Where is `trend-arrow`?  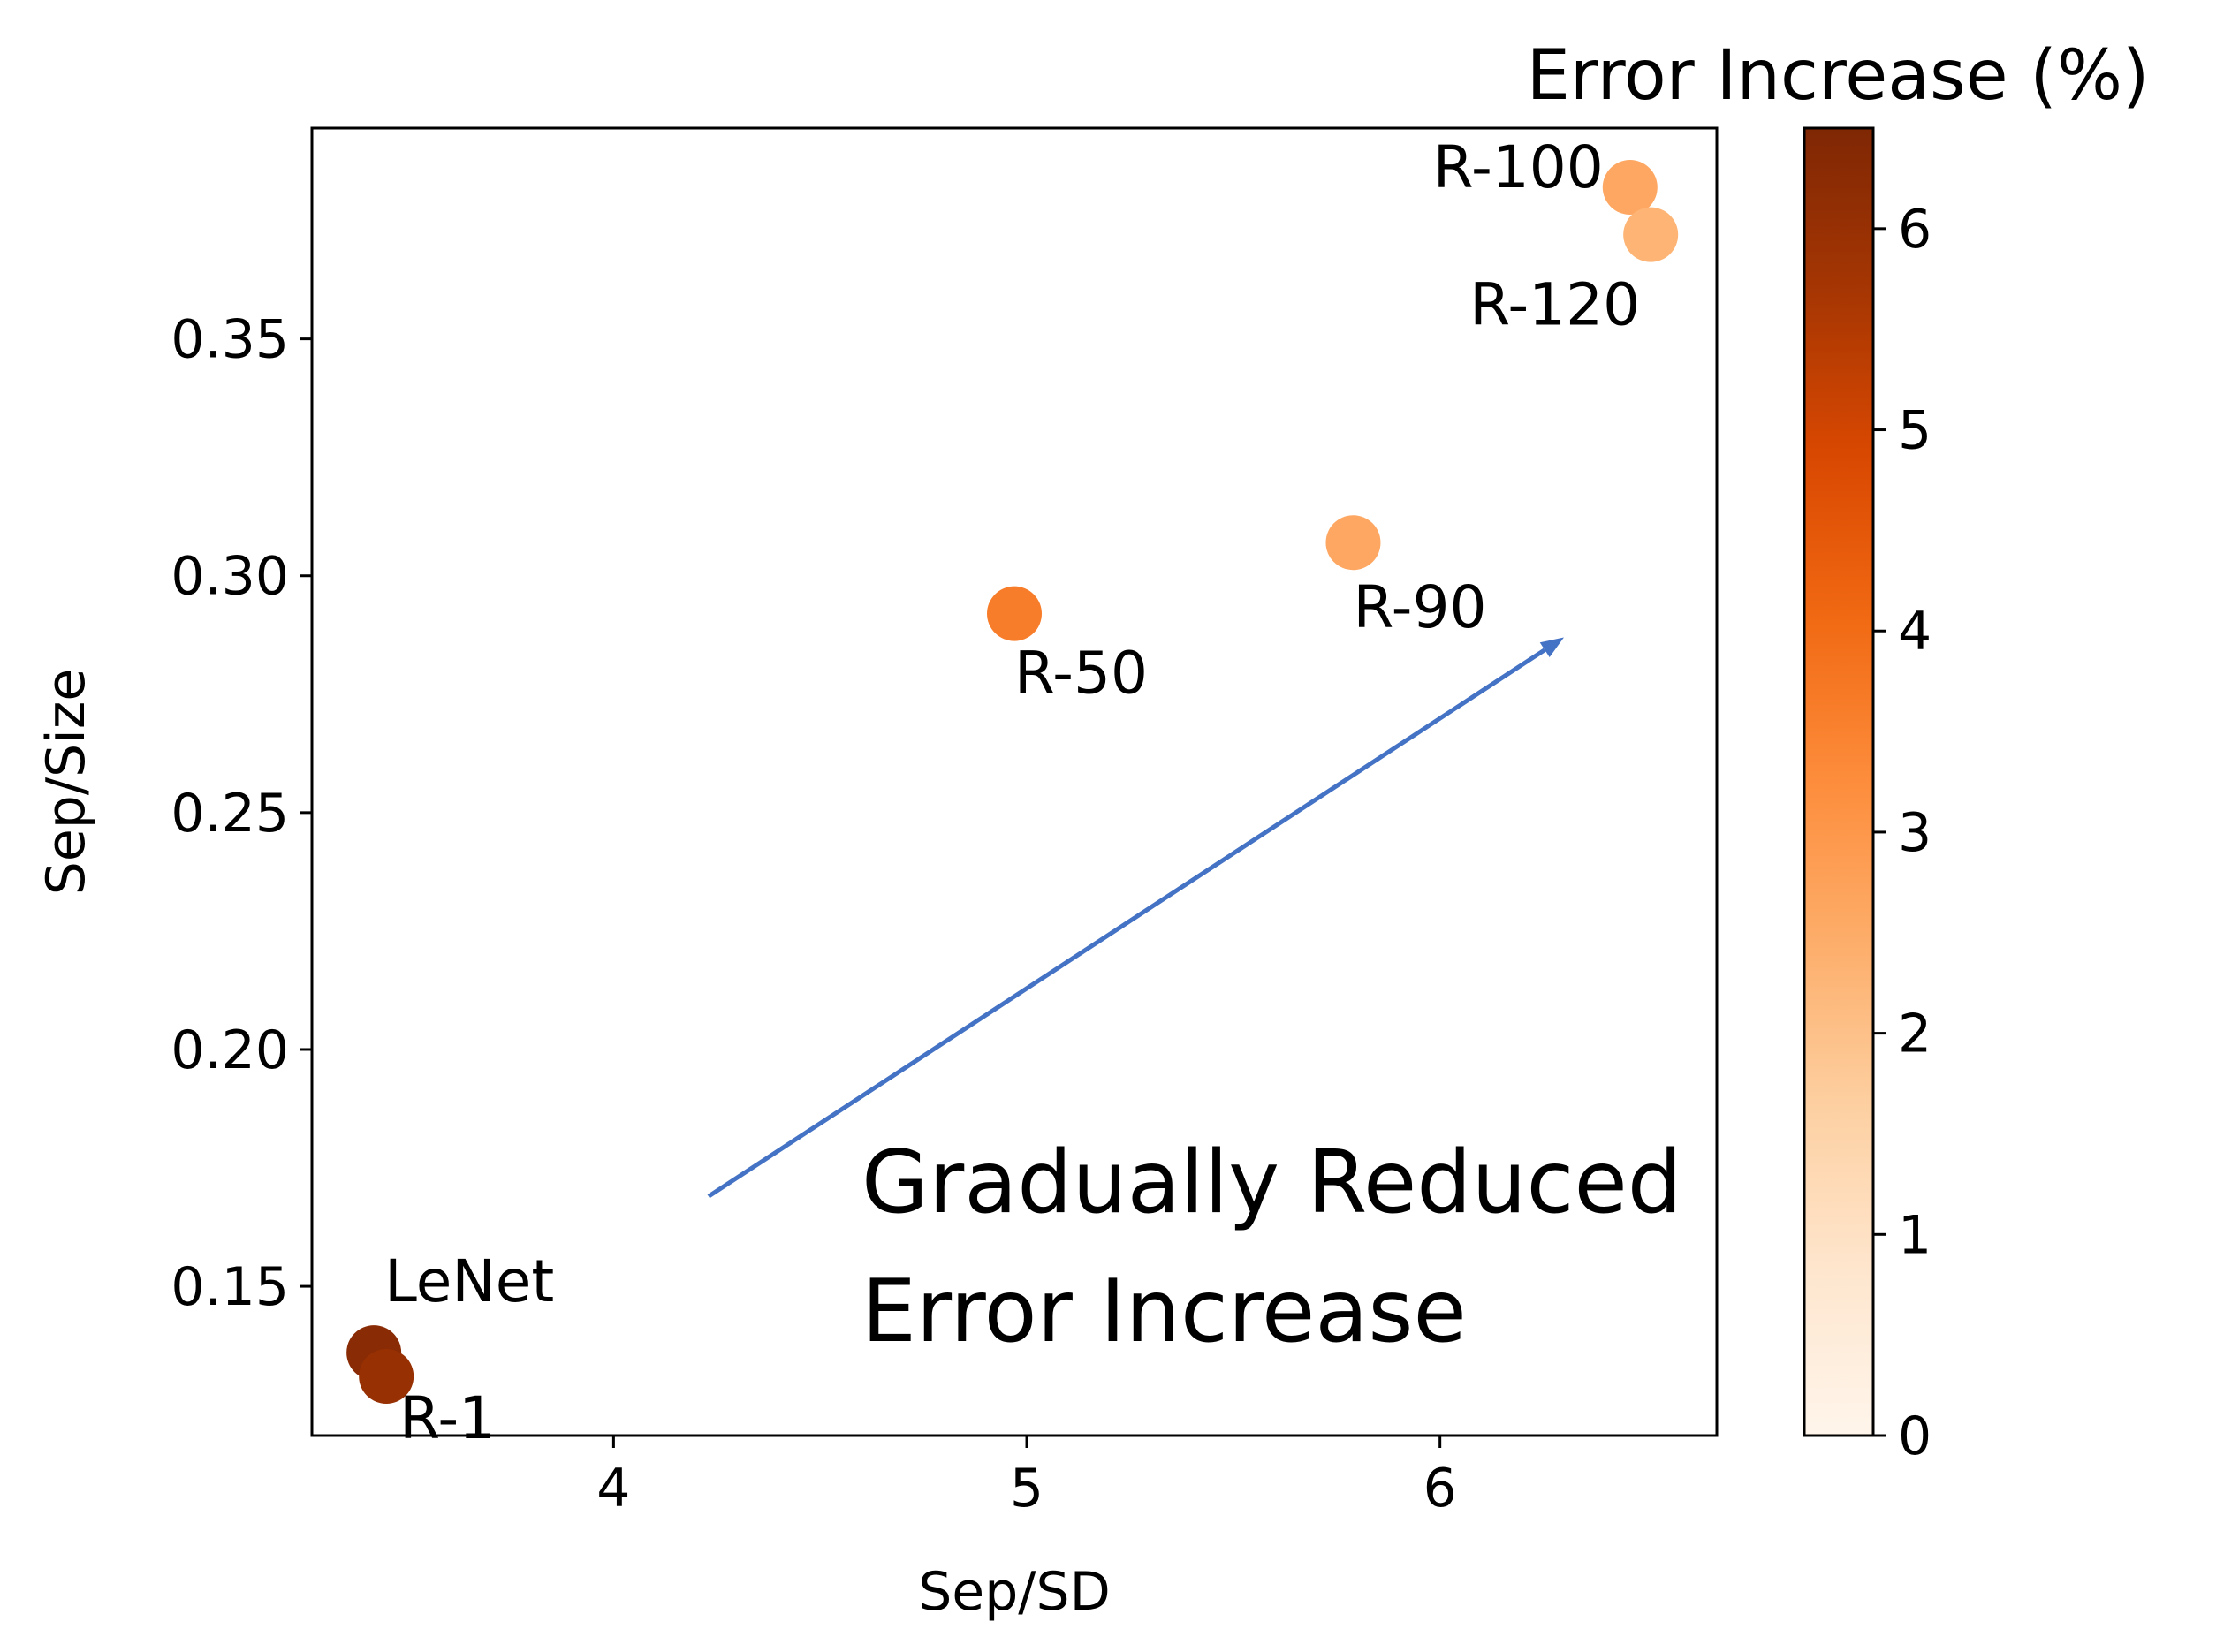
trend-arrow is located at coordinates (1135, 918).